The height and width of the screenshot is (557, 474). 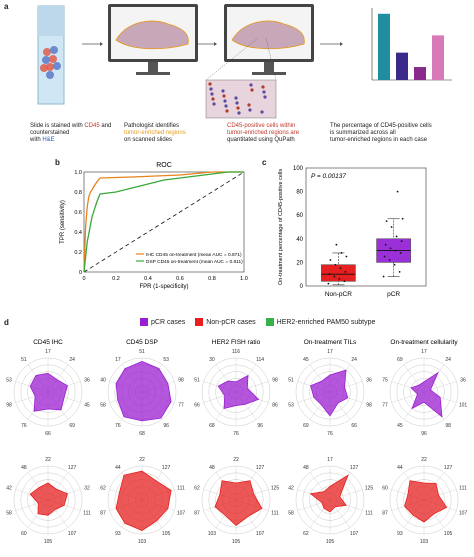 I want to click on step4-text-a: The percentage of CD45-positive cells, so click(x=381, y=126).